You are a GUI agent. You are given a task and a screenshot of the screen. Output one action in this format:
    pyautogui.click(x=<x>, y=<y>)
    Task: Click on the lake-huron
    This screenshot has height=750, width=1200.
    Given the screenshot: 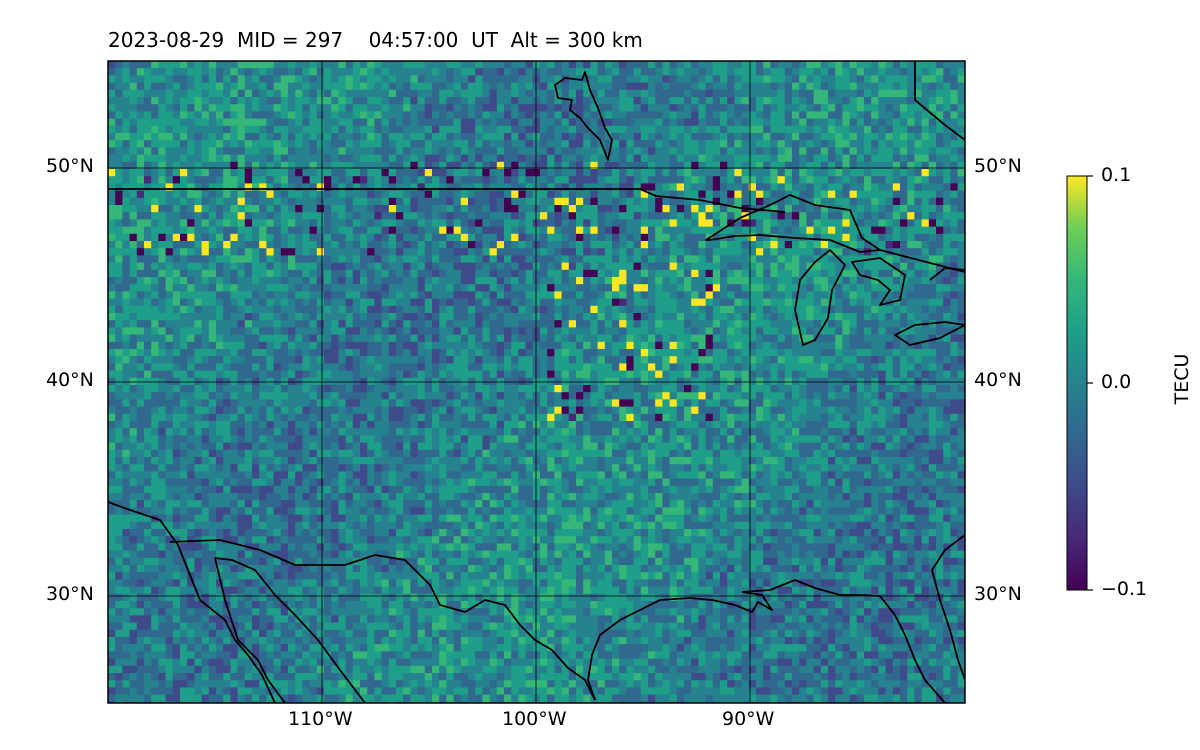 What is the action you would take?
    pyautogui.click(x=878, y=281)
    